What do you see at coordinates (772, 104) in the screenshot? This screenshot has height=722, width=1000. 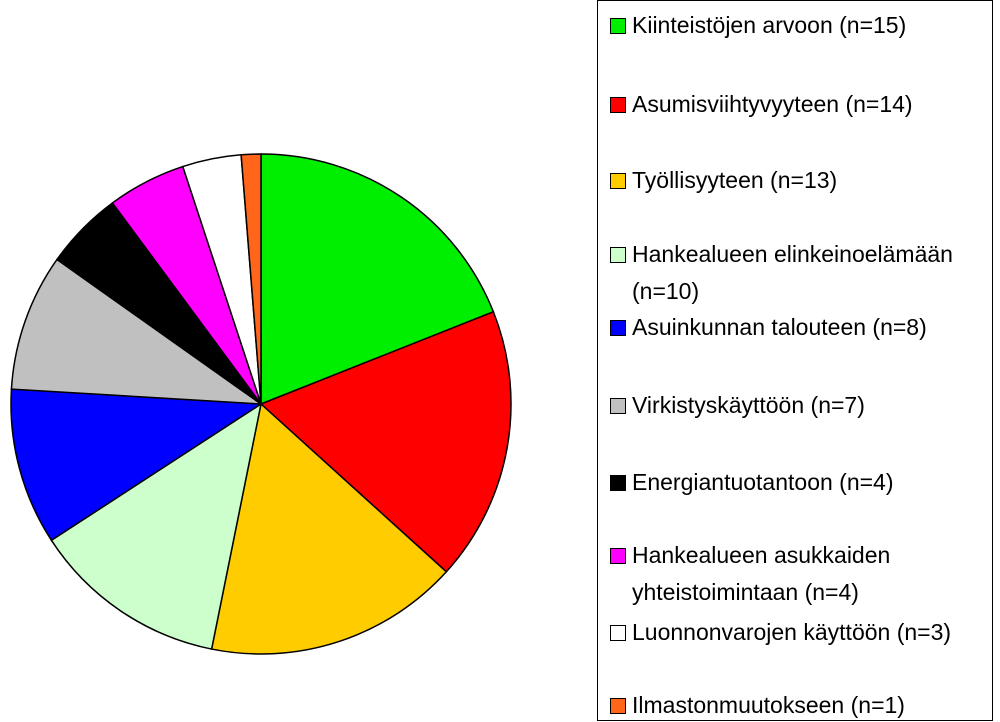 I see `legend-label: Asumisviihtyvyyteen (n=14)` at bounding box center [772, 104].